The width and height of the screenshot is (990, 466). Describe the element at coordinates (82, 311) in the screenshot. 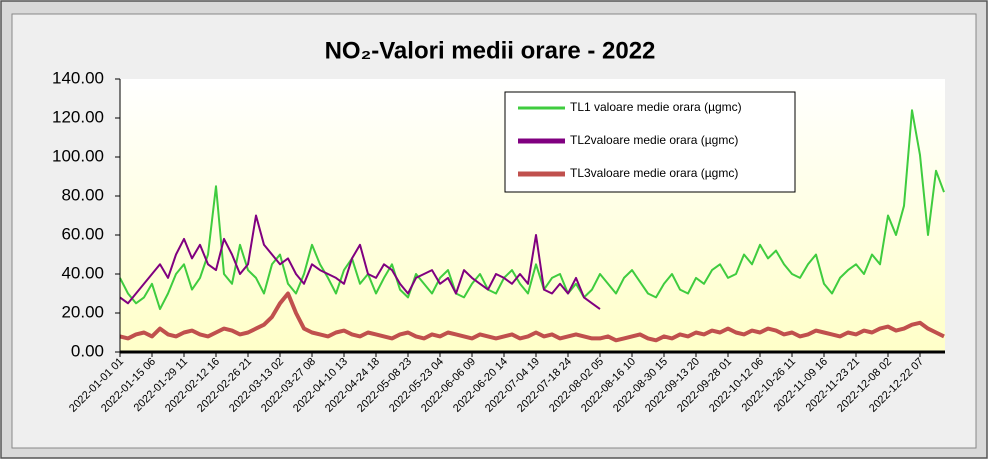

I see `y-tick-label: 20.00` at that location.